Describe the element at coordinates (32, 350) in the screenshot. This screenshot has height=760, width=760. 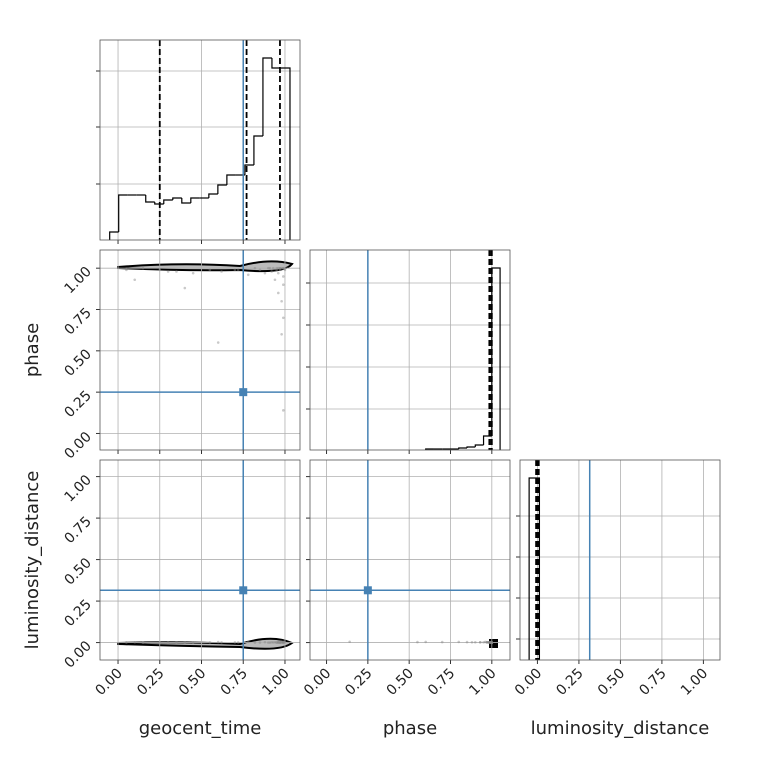
I see `y-axis-label: phase` at that location.